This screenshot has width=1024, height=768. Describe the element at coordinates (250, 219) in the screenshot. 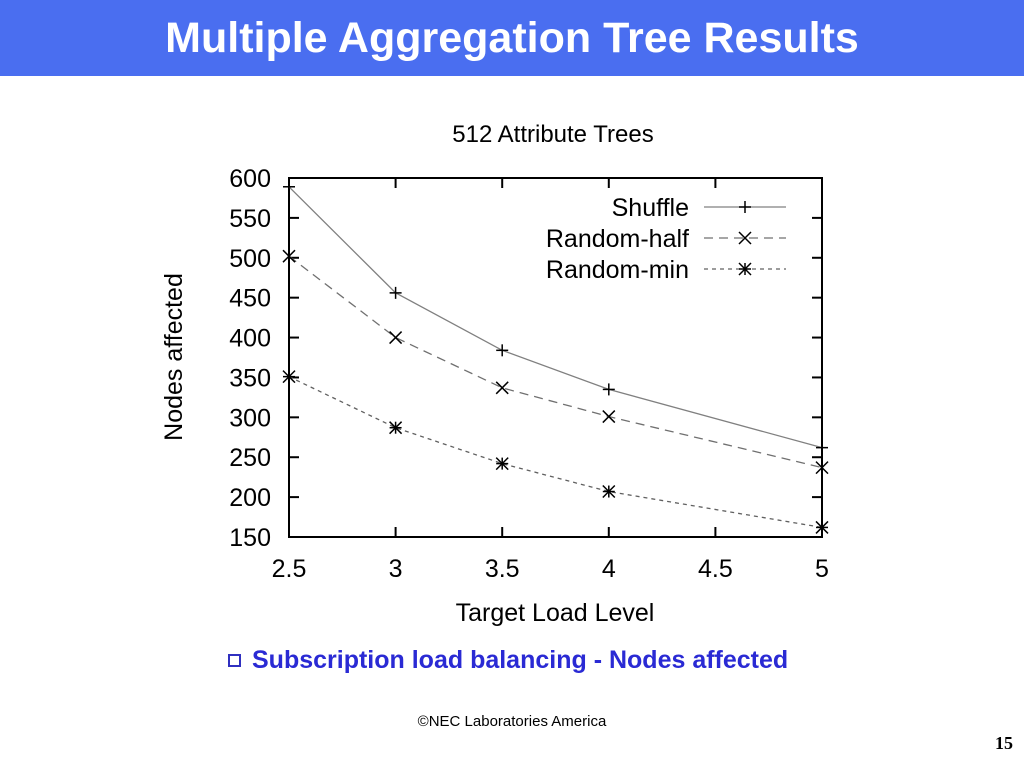

I see `y-tick-label: 550` at that location.